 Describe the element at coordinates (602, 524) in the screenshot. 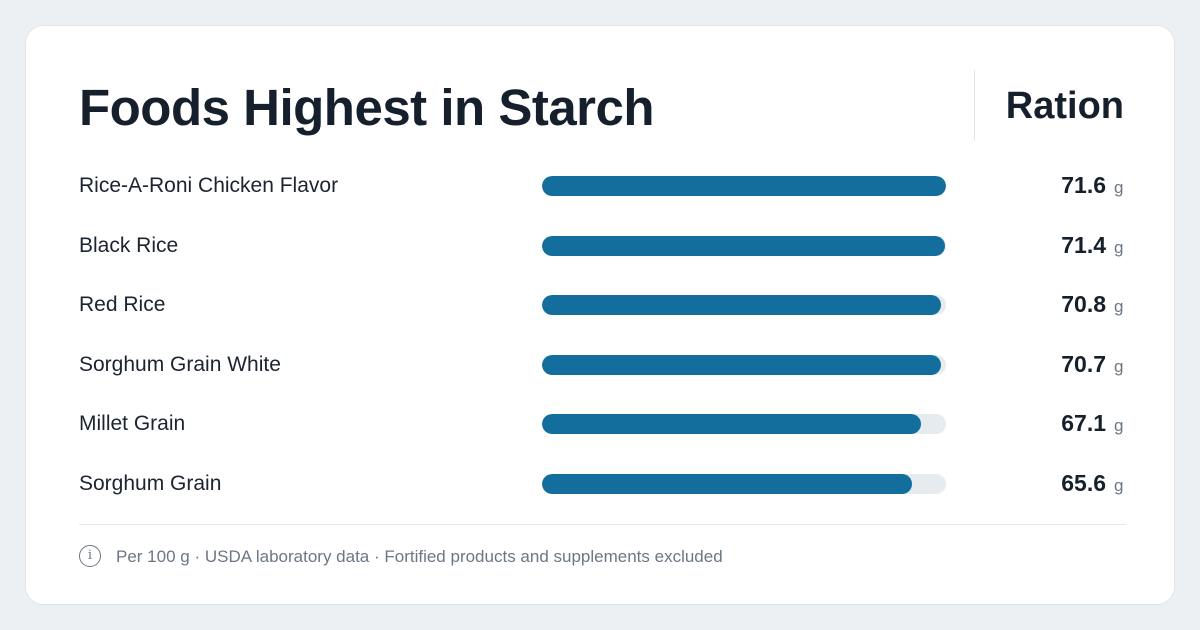

I see `footer-divider` at that location.